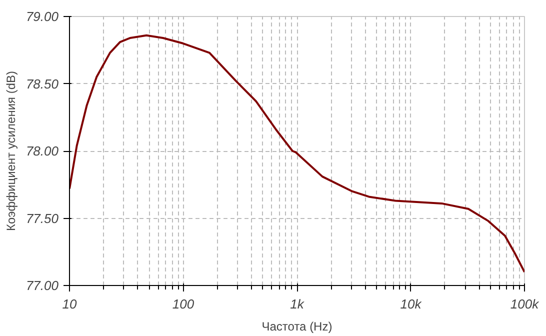  Describe the element at coordinates (43, 218) in the screenshot. I see `y-tick-label: 77.50` at that location.